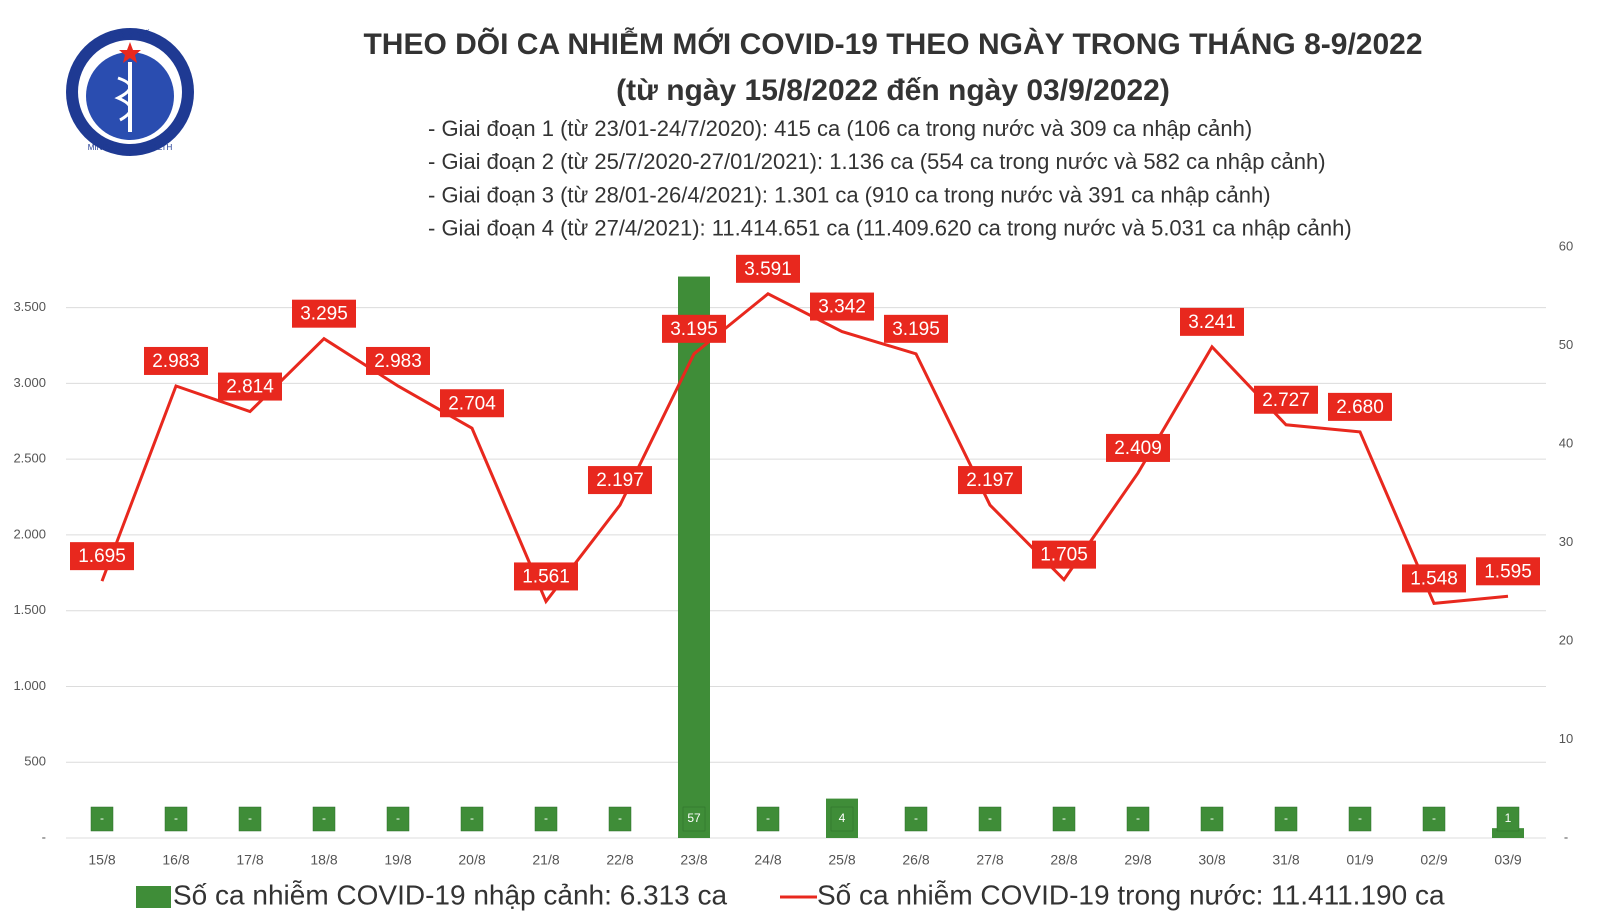 The image size is (1600, 922). Describe the element at coordinates (1566, 442) in the screenshot. I see `y2-tick-label: 40` at that location.